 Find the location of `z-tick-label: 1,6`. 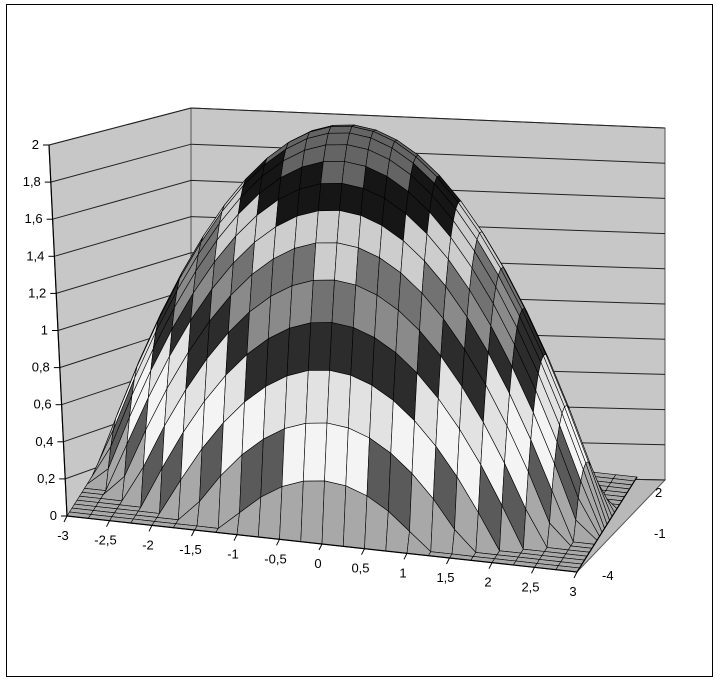

z-tick-label: 1,6 is located at coordinates (34, 218).